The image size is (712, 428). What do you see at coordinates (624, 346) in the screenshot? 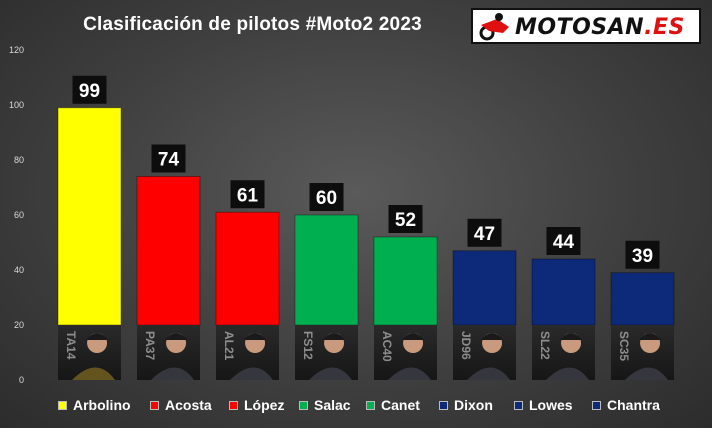
I see `rider-code-label: SC35` at bounding box center [624, 346].